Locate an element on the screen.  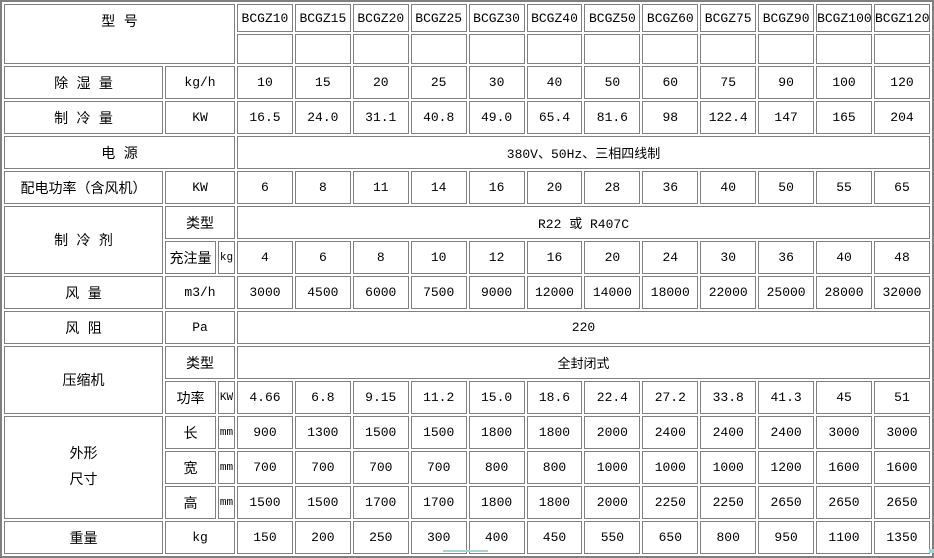
value-cell: 65.4 is located at coordinates (554, 117).